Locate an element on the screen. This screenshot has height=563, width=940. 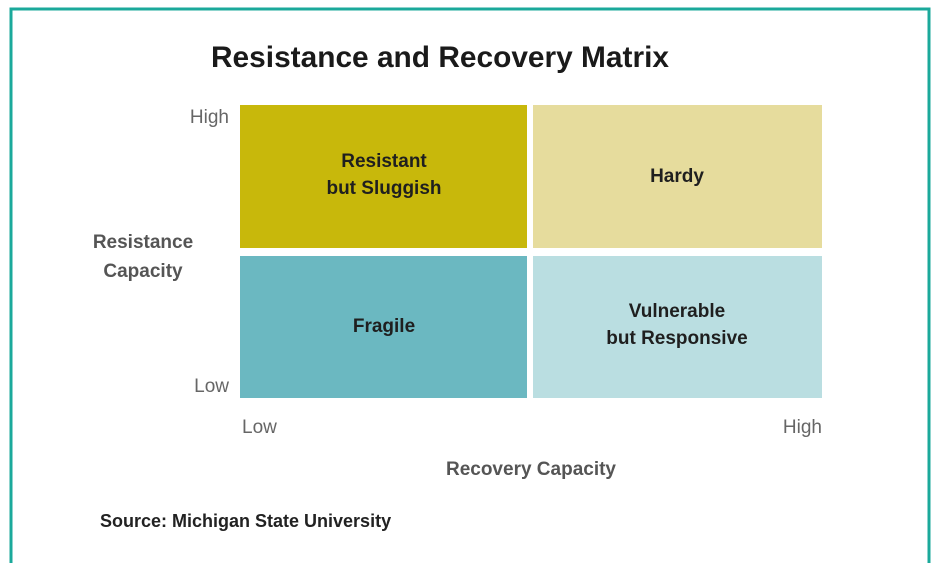
x-low: Low is located at coordinates (259, 427).